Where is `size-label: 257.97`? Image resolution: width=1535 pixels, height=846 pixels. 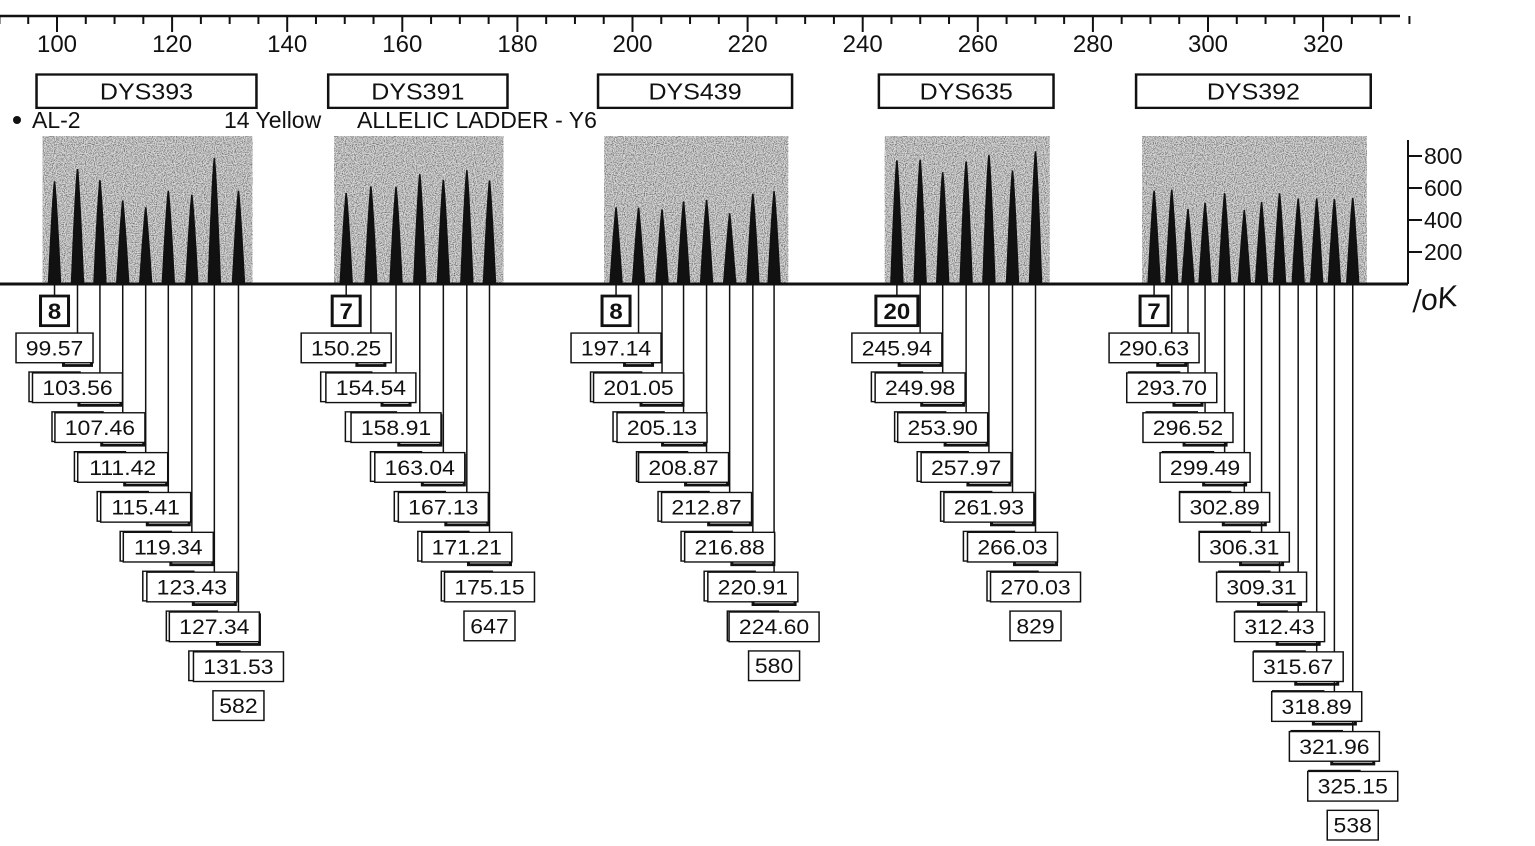 size-label: 257.97 is located at coordinates (966, 468).